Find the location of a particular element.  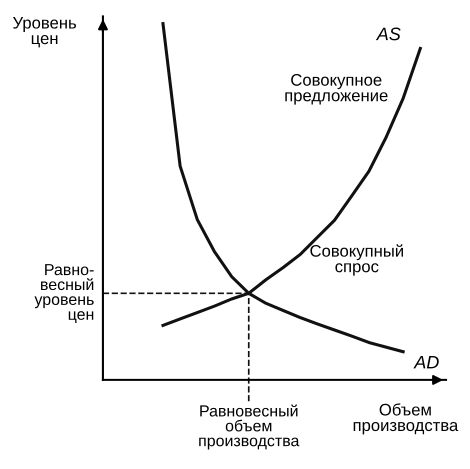

x-axis-title: Объем производства is located at coordinates (406, 418).